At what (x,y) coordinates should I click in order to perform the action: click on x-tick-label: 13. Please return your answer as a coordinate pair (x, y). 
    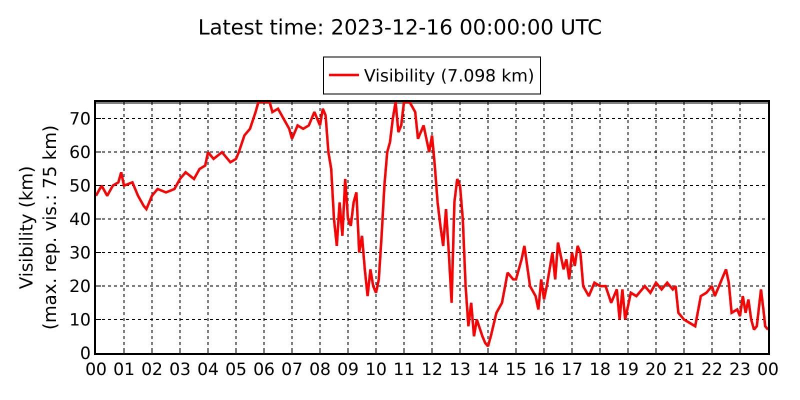
    Looking at the image, I should click on (460, 370).